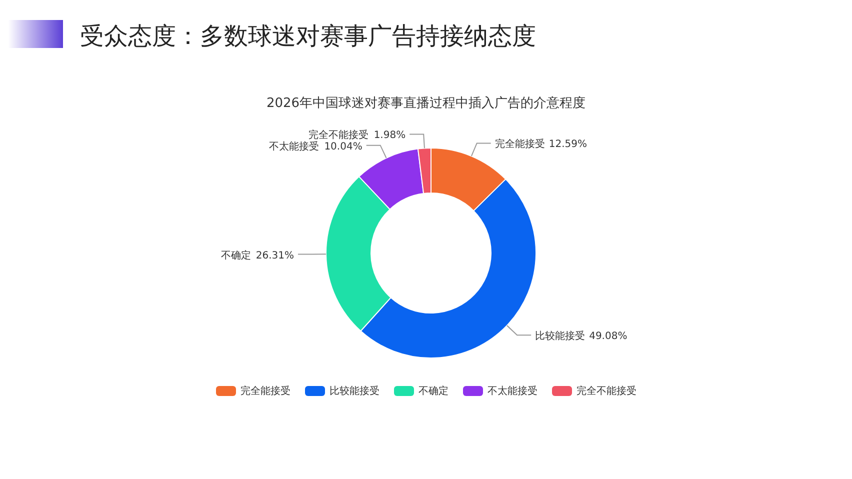 Image resolution: width=852 pixels, height=479 pixels. I want to click on data-label: 49.08%, so click(608, 336).